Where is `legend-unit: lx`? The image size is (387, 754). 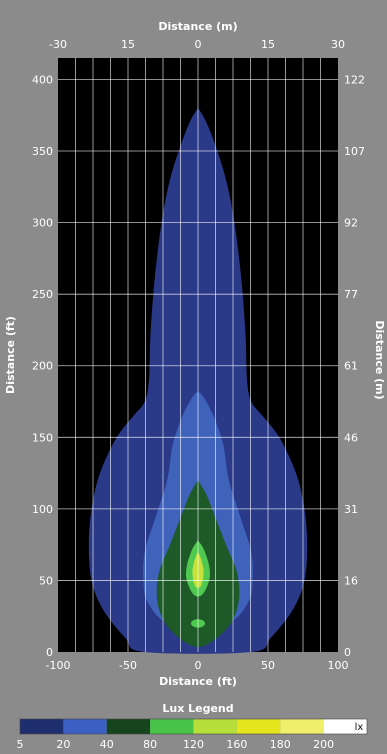 legend-unit: lx is located at coordinates (359, 727).